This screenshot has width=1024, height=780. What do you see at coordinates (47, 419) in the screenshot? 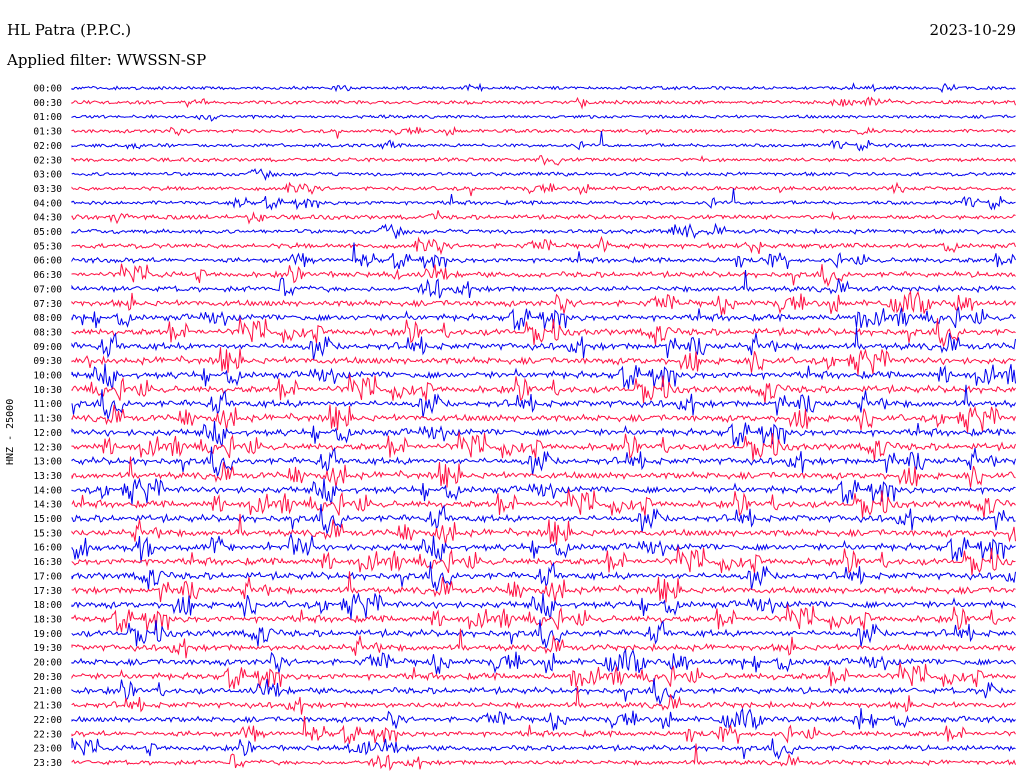
I see `row-time-label: 11:30` at bounding box center [47, 419].